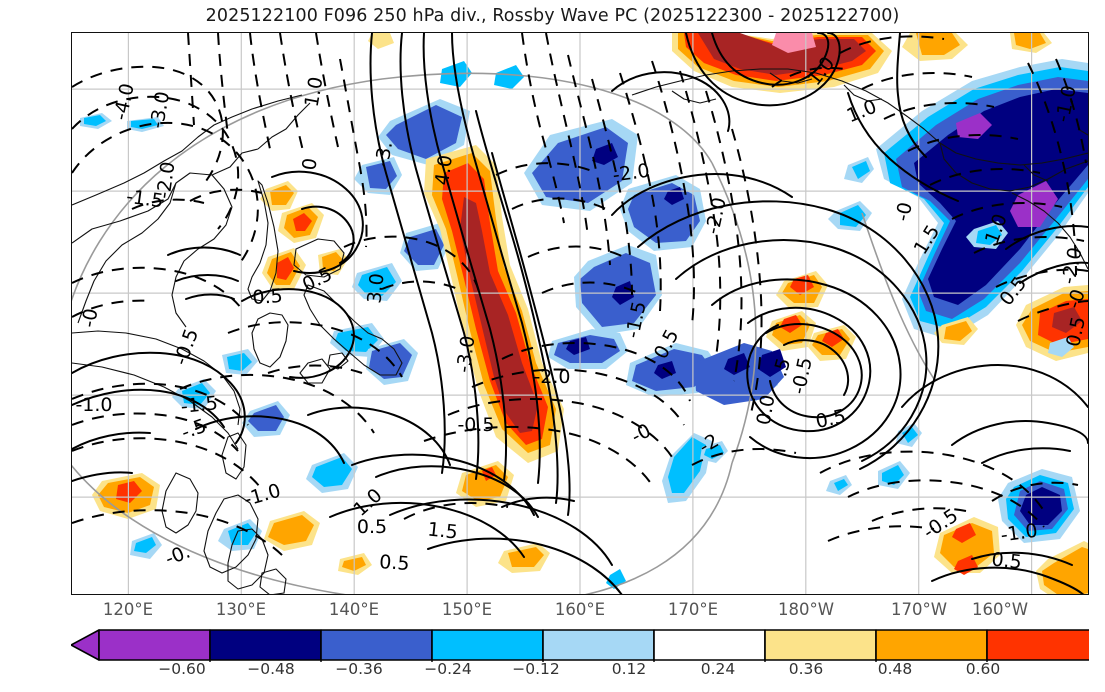  I want to click on colorbar-label-0.60: 0.60, so click(983, 669).